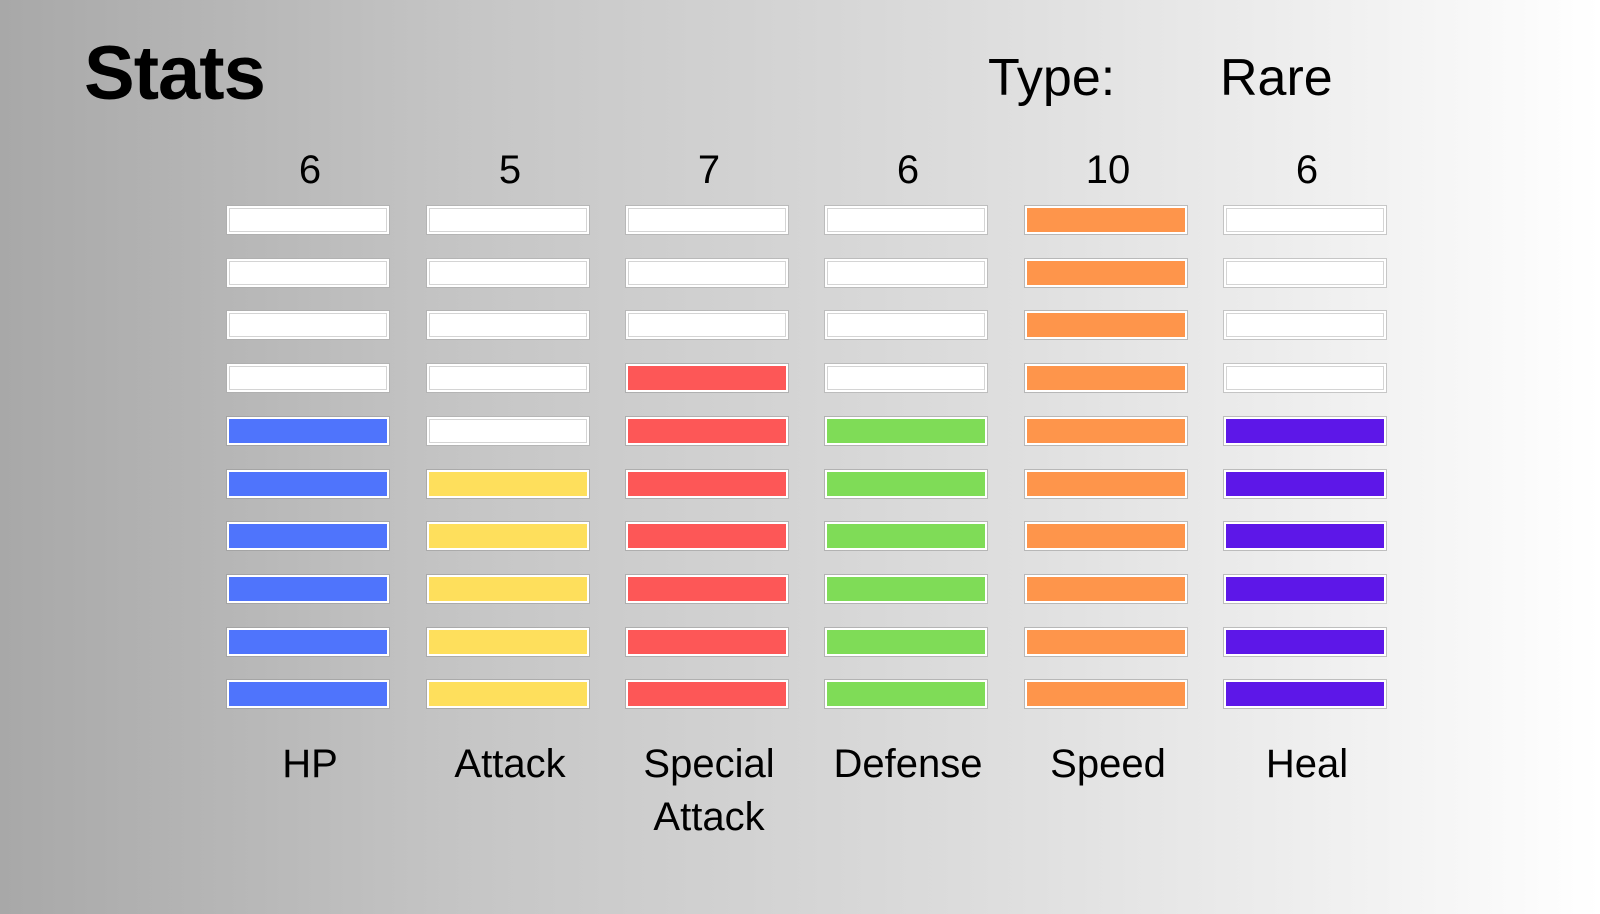 This screenshot has height=914, width=1600. I want to click on stat-label-special-attack: Special Attack, so click(709, 790).